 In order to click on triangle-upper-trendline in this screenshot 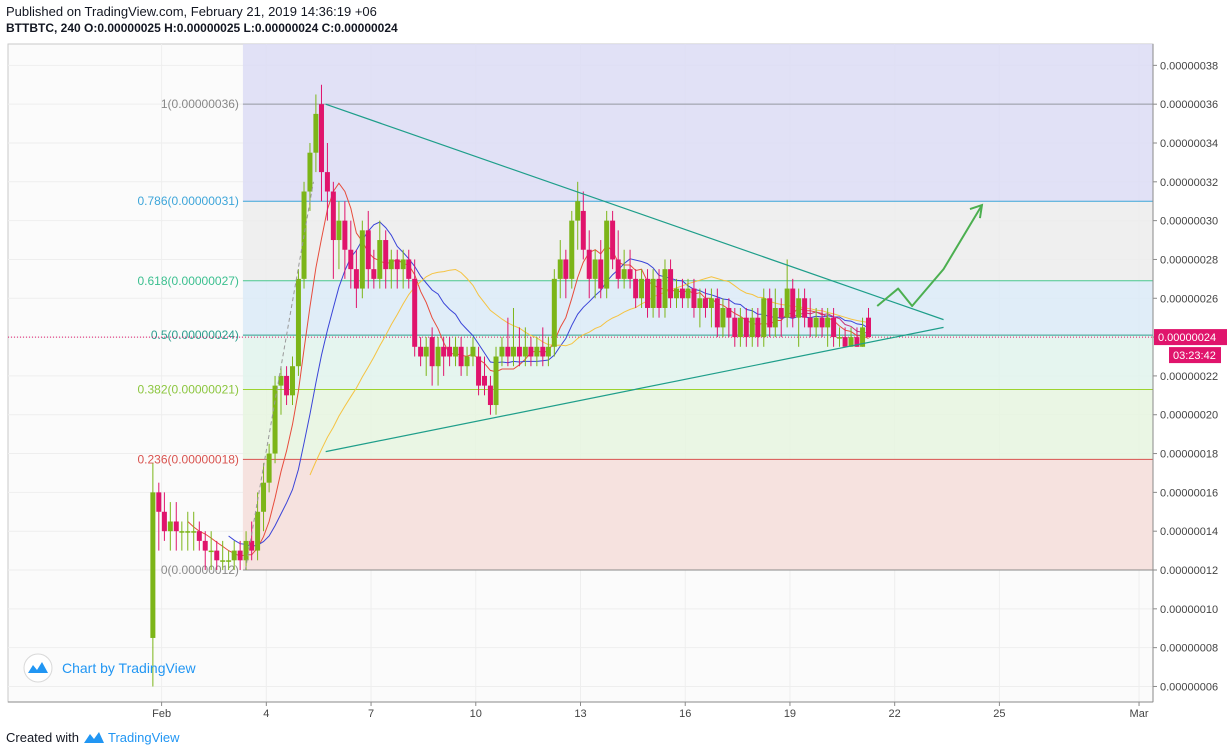, I will do `click(634, 212)`.